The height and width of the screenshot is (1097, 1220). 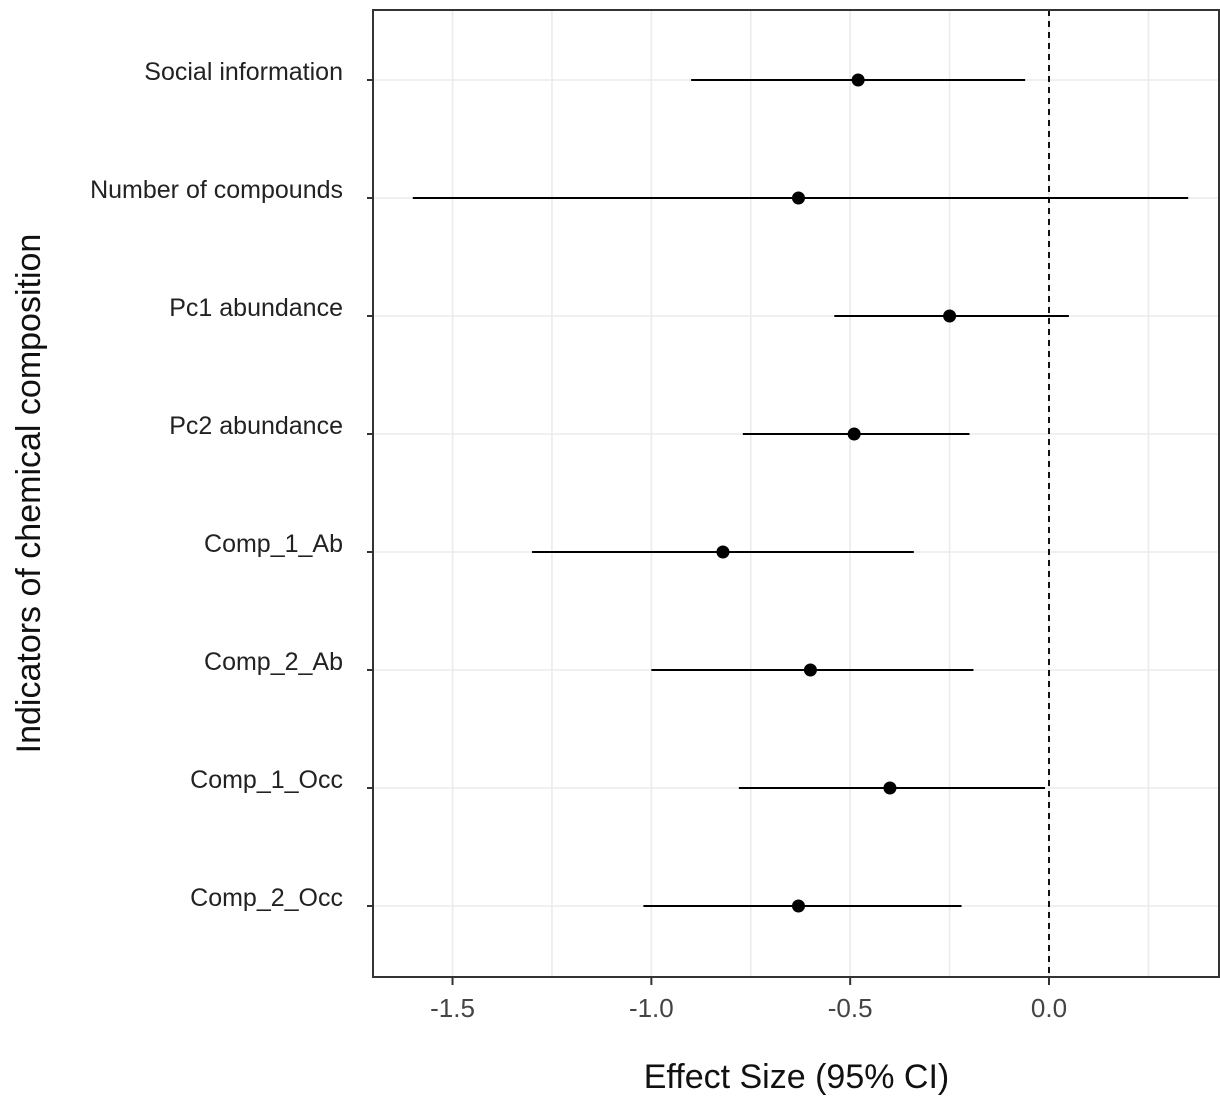 What do you see at coordinates (266, 780) in the screenshot?
I see `y-tick-label: Comp_1_Occ` at bounding box center [266, 780].